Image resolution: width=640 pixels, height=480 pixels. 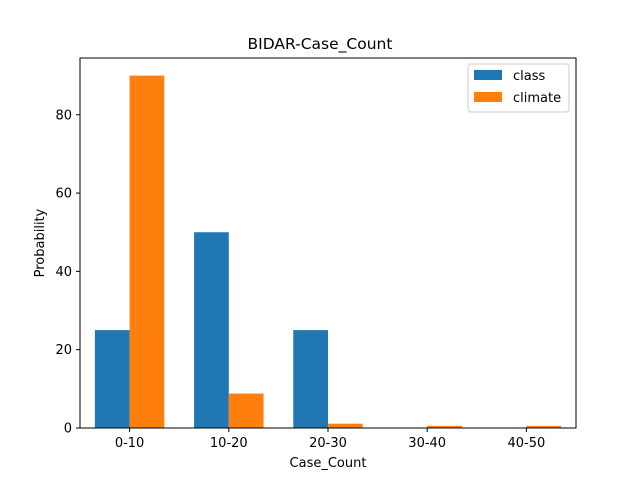 What do you see at coordinates (427, 443) in the screenshot?
I see `x-tick-label: 30-40` at bounding box center [427, 443].